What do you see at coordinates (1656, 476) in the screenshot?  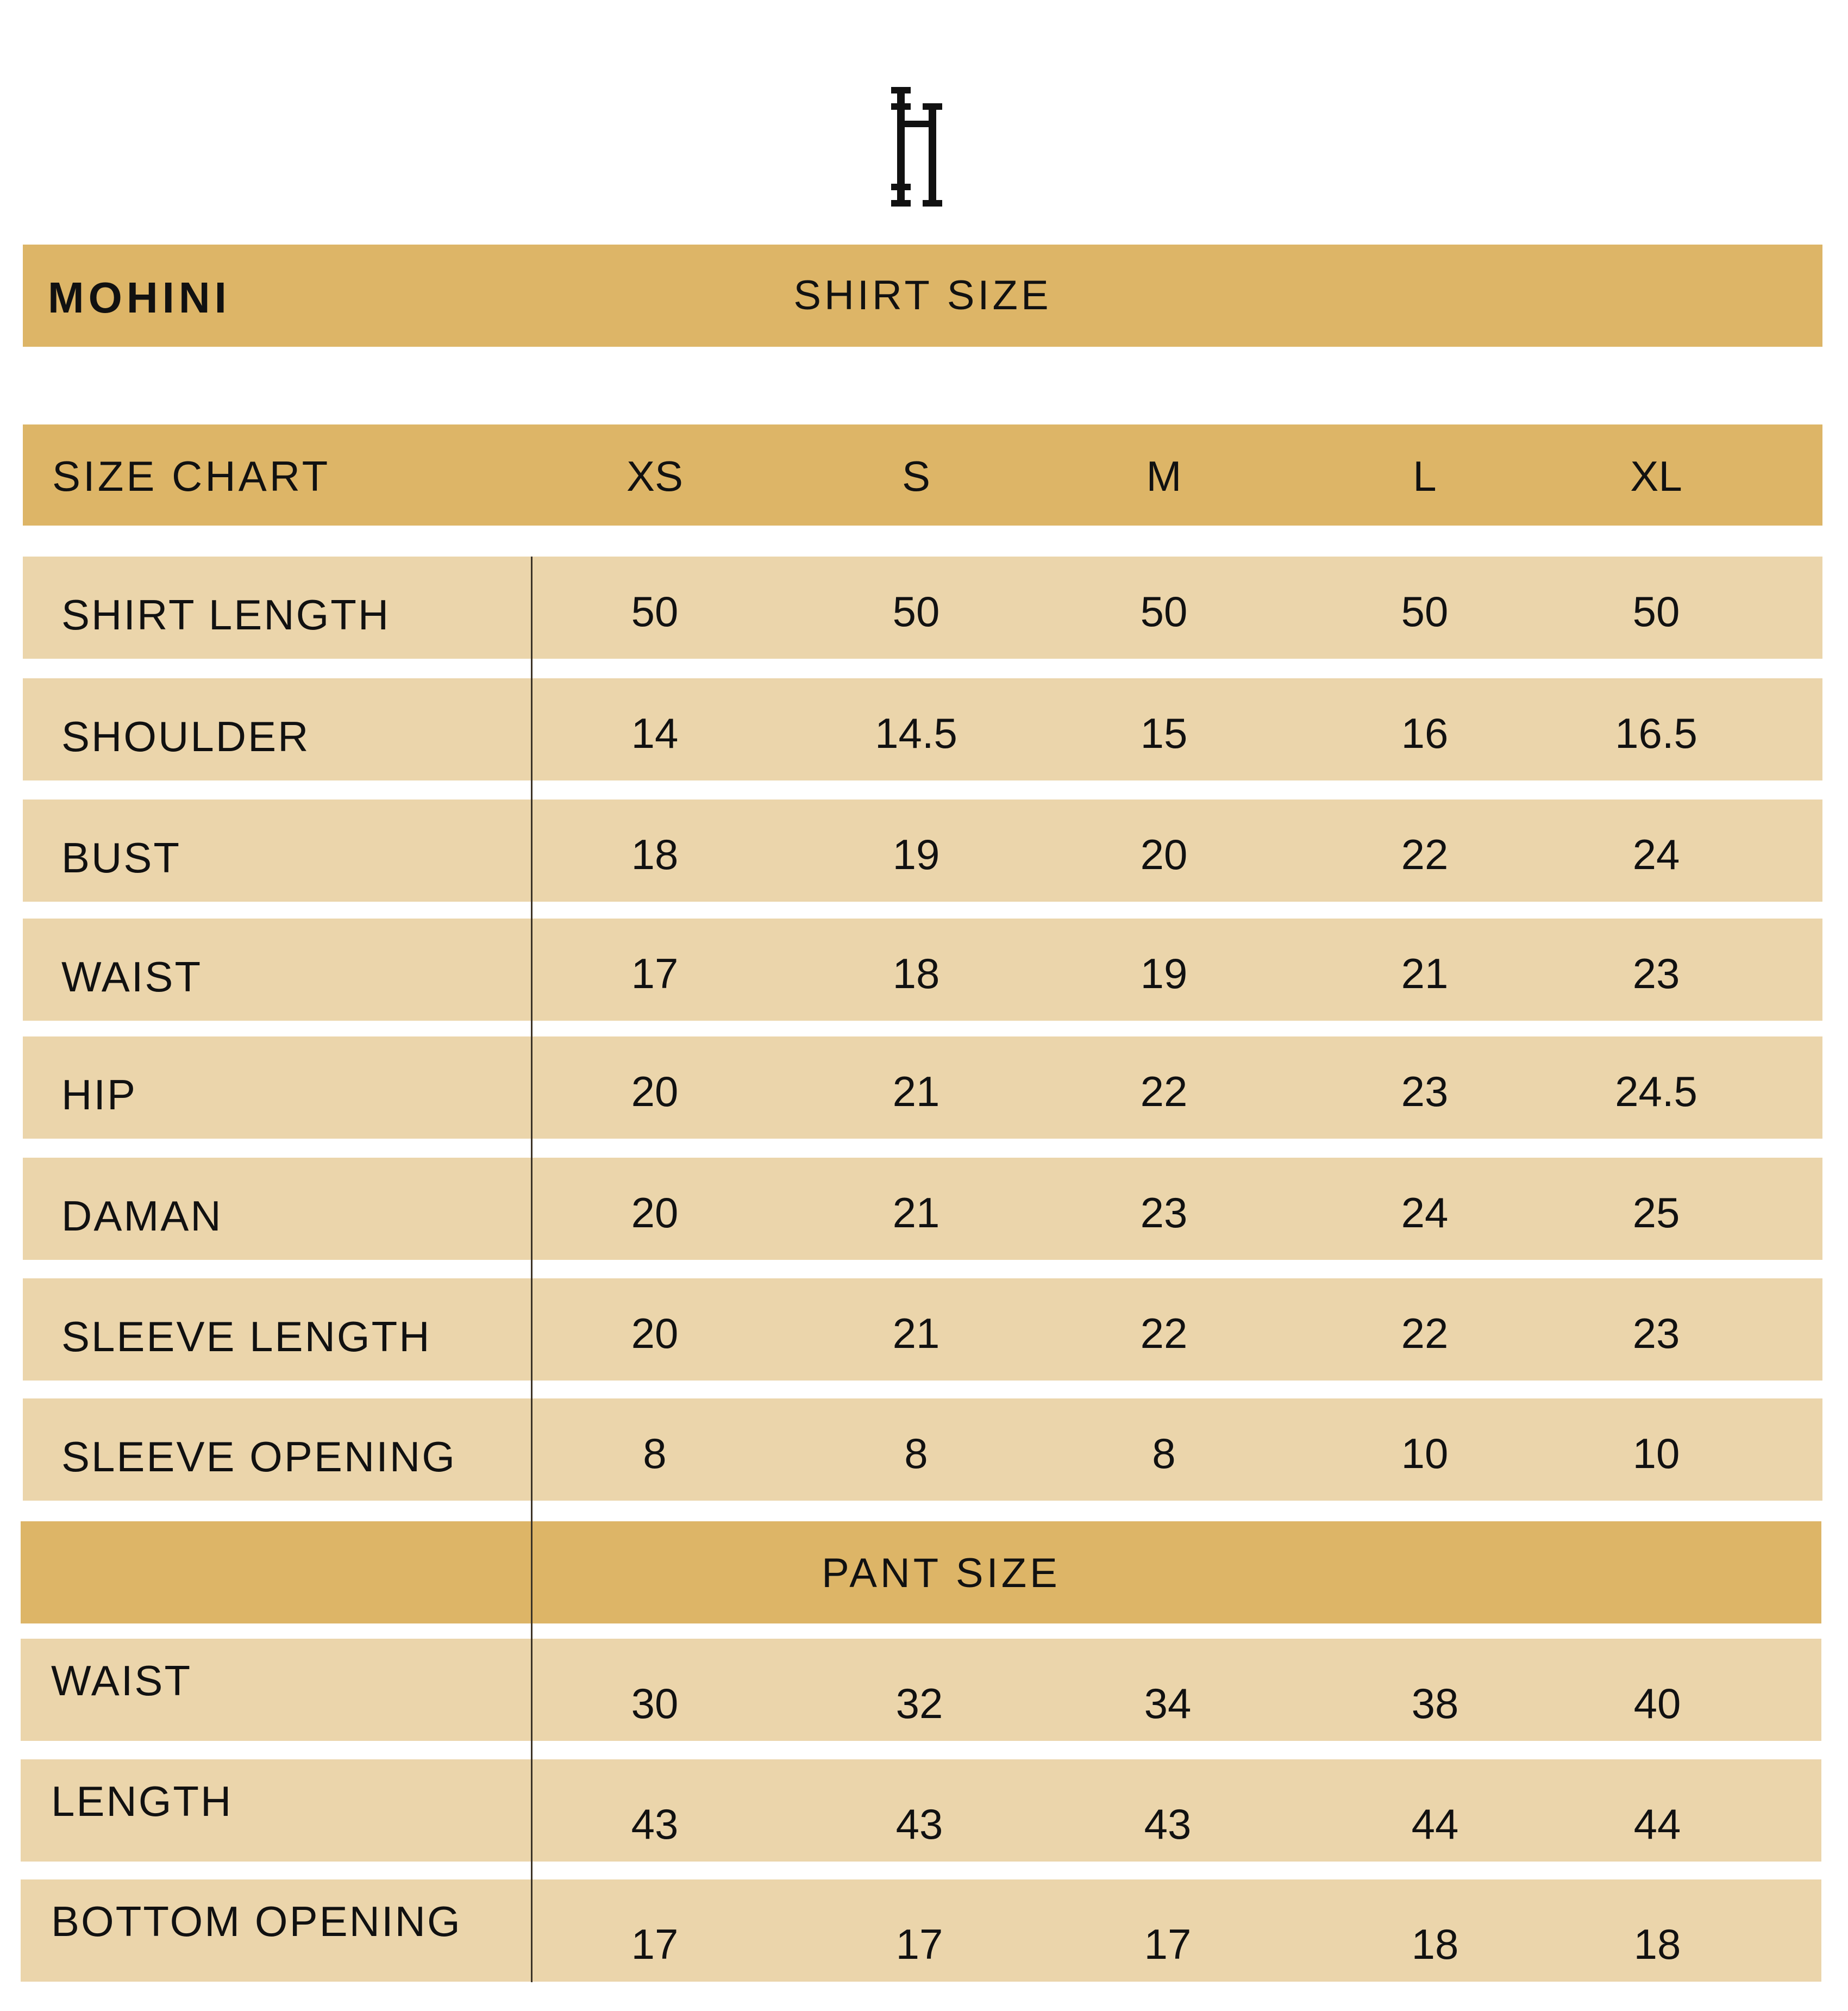 I see `size-xl: XL` at bounding box center [1656, 476].